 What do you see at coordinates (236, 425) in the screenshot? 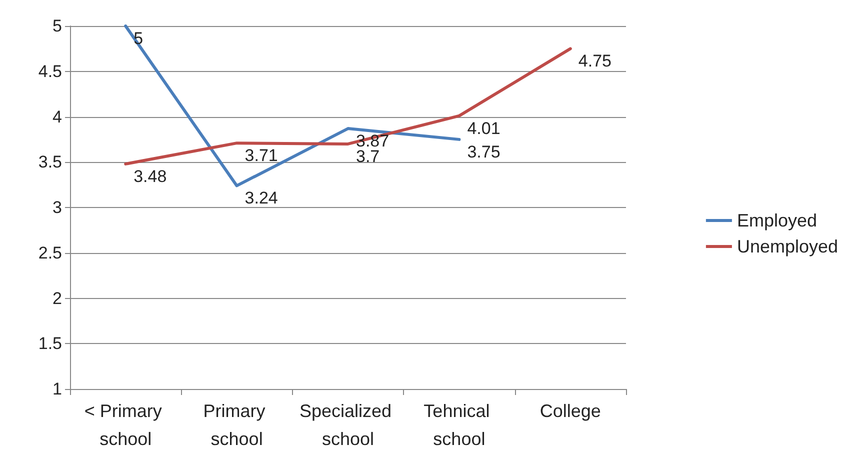
I see `x-tick-label: Primary school` at bounding box center [236, 425].